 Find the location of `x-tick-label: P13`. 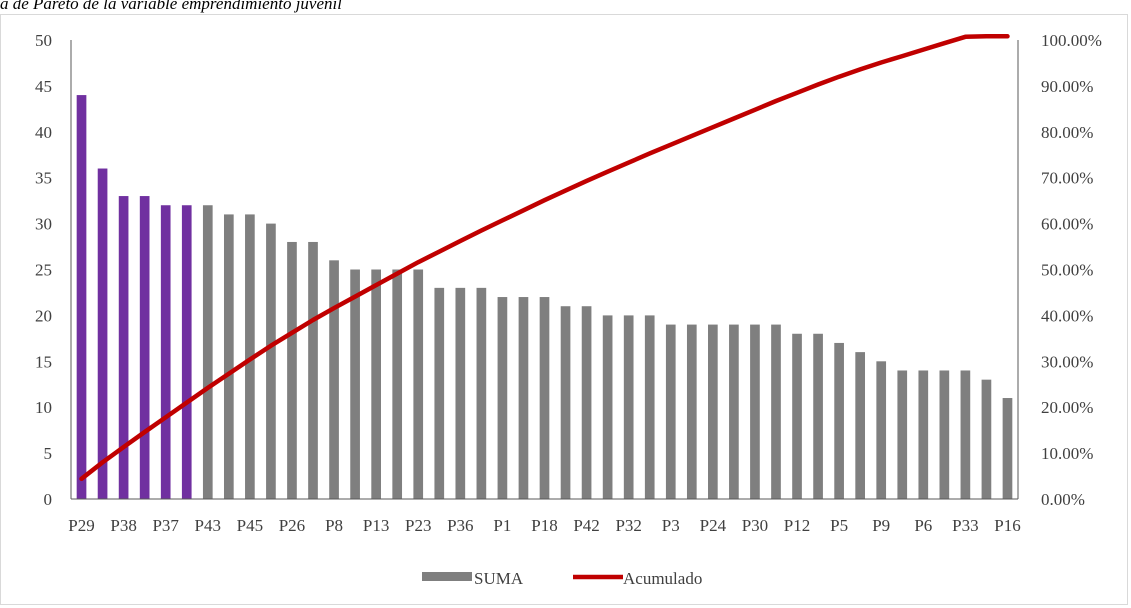

x-tick-label: P13 is located at coordinates (376, 525).